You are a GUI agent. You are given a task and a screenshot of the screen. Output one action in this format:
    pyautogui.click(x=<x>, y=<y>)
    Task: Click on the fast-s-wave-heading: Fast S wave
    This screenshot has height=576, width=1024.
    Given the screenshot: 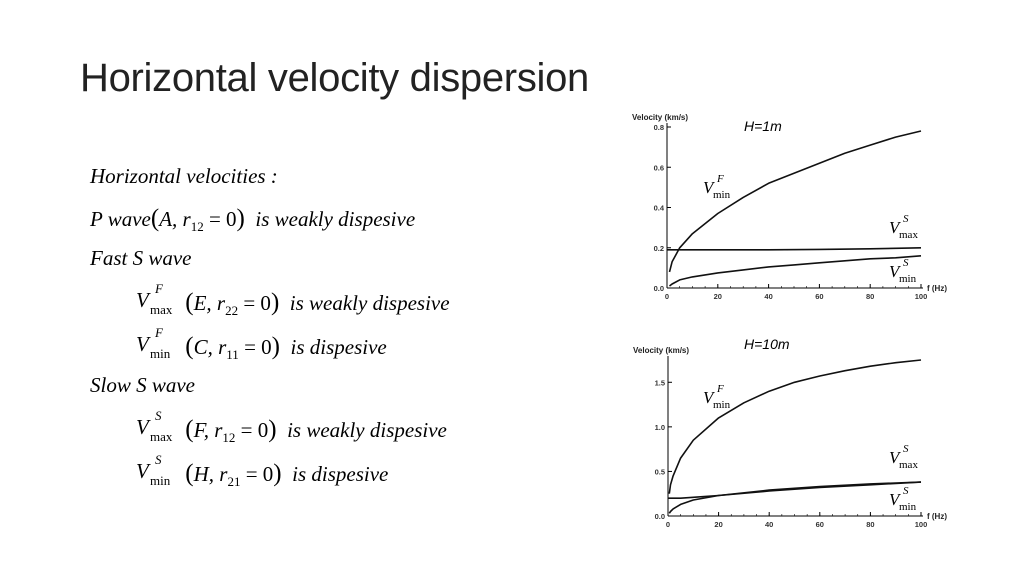 What is the action you would take?
    pyautogui.click(x=141, y=258)
    